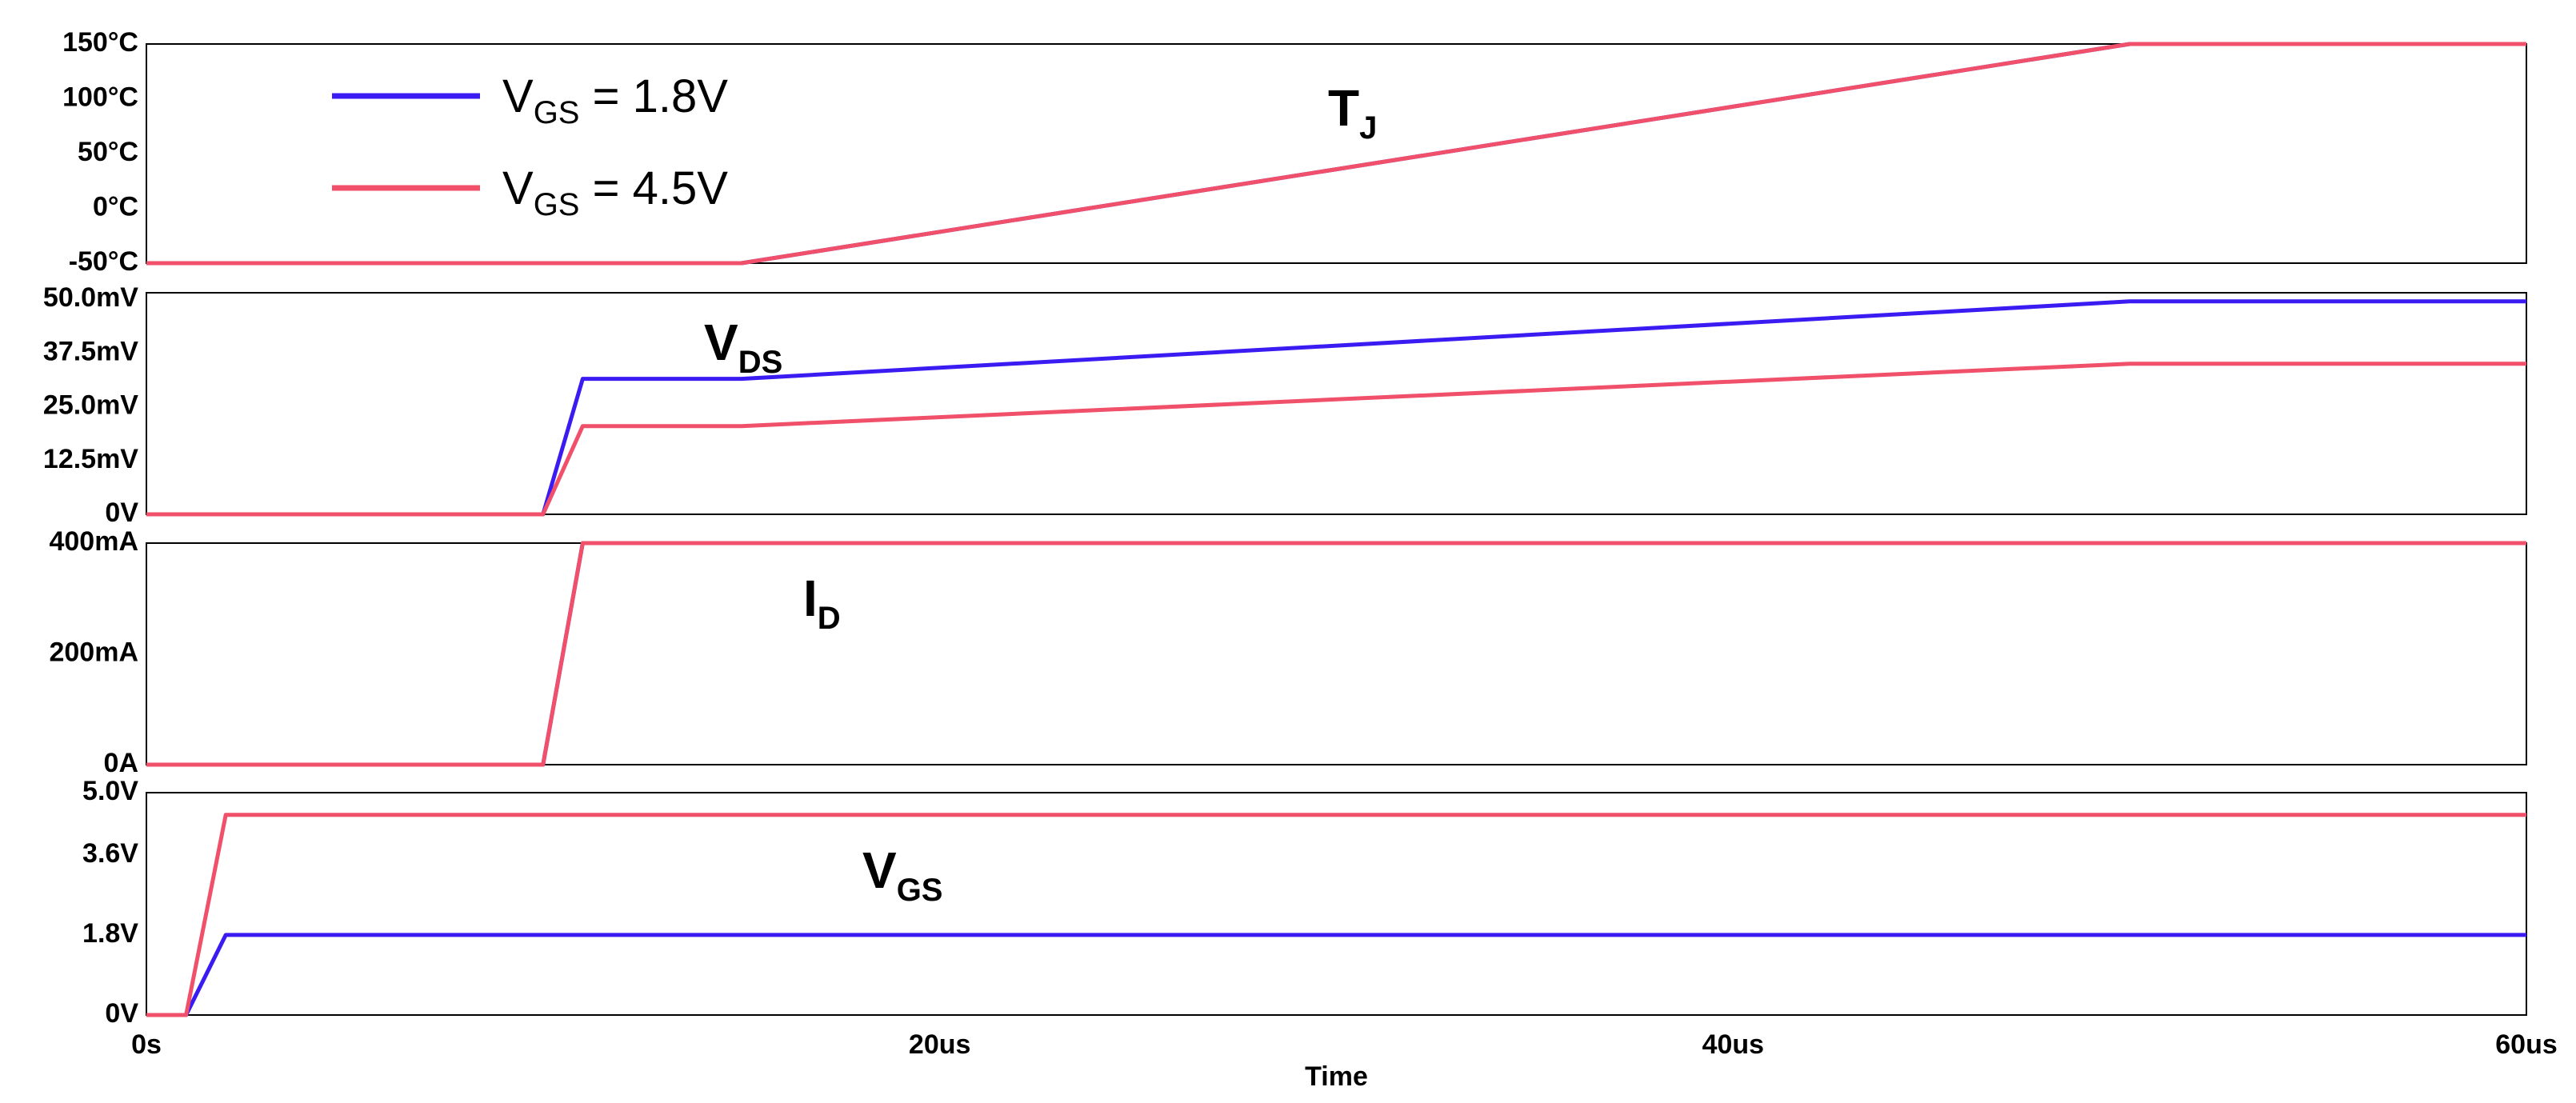 Image resolution: width=2576 pixels, height=1103 pixels. I want to click on panel-annotation: VDS, so click(743, 347).